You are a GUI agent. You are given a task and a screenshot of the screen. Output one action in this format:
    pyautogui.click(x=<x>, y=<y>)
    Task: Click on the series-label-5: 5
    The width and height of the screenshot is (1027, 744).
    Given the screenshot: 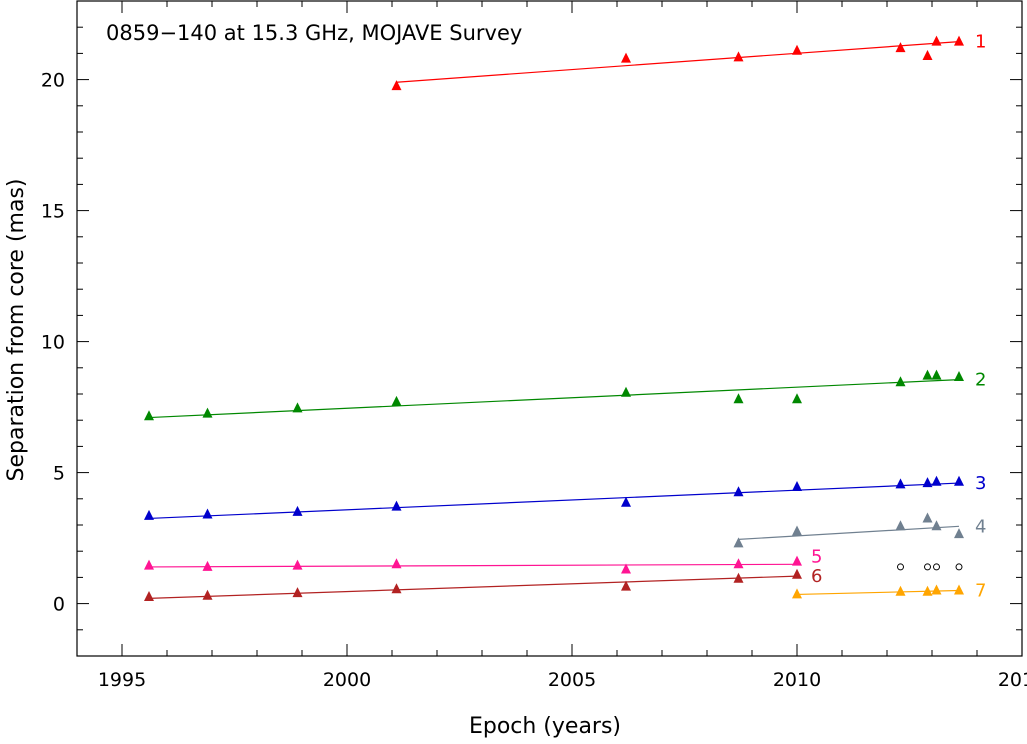 What is the action you would take?
    pyautogui.click(x=816, y=556)
    